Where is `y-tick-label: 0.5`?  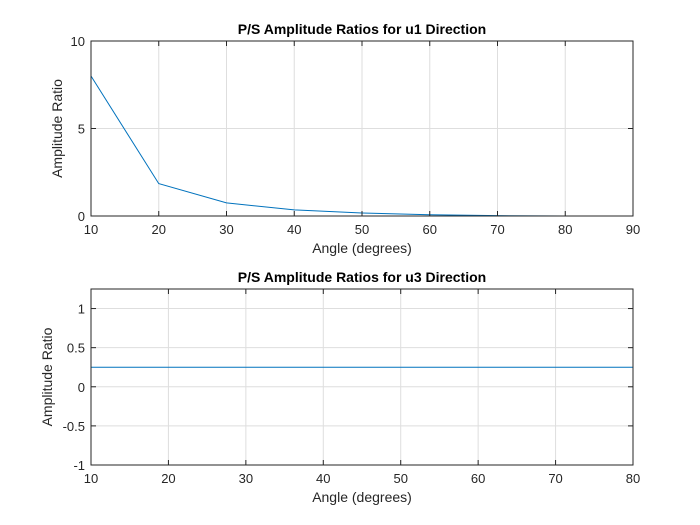
y-tick-label: 0.5 is located at coordinates (76, 348).